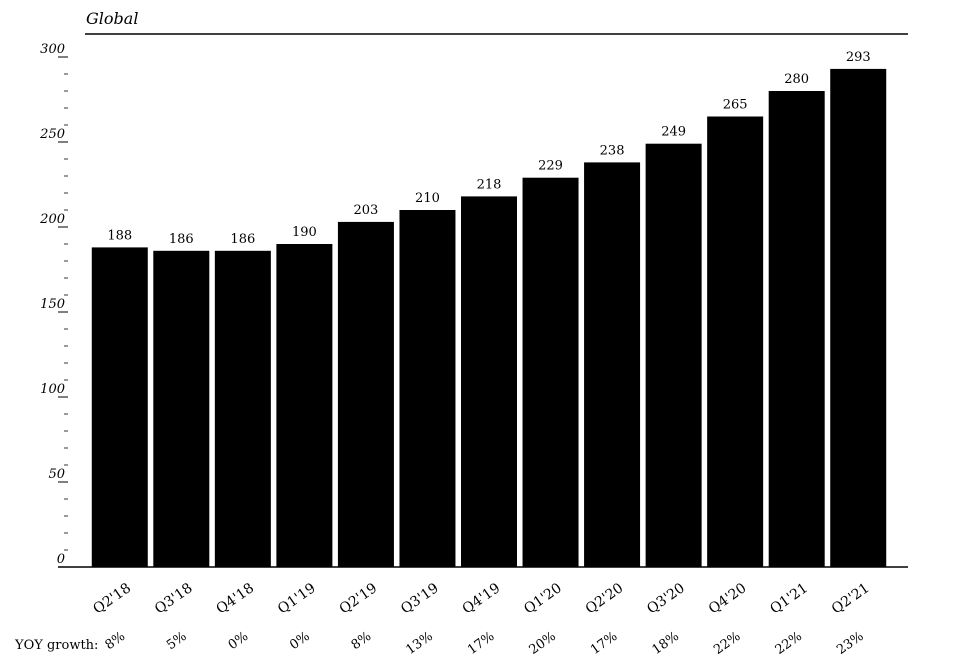 This screenshot has height=669, width=958. I want to click on y-tick-label: 0, so click(61, 559).